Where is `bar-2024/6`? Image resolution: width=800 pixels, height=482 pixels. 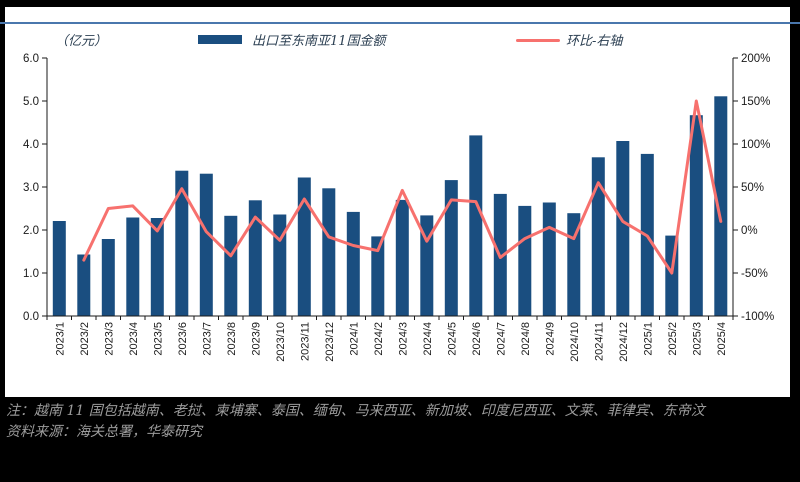 bar-2024/6 is located at coordinates (476, 225).